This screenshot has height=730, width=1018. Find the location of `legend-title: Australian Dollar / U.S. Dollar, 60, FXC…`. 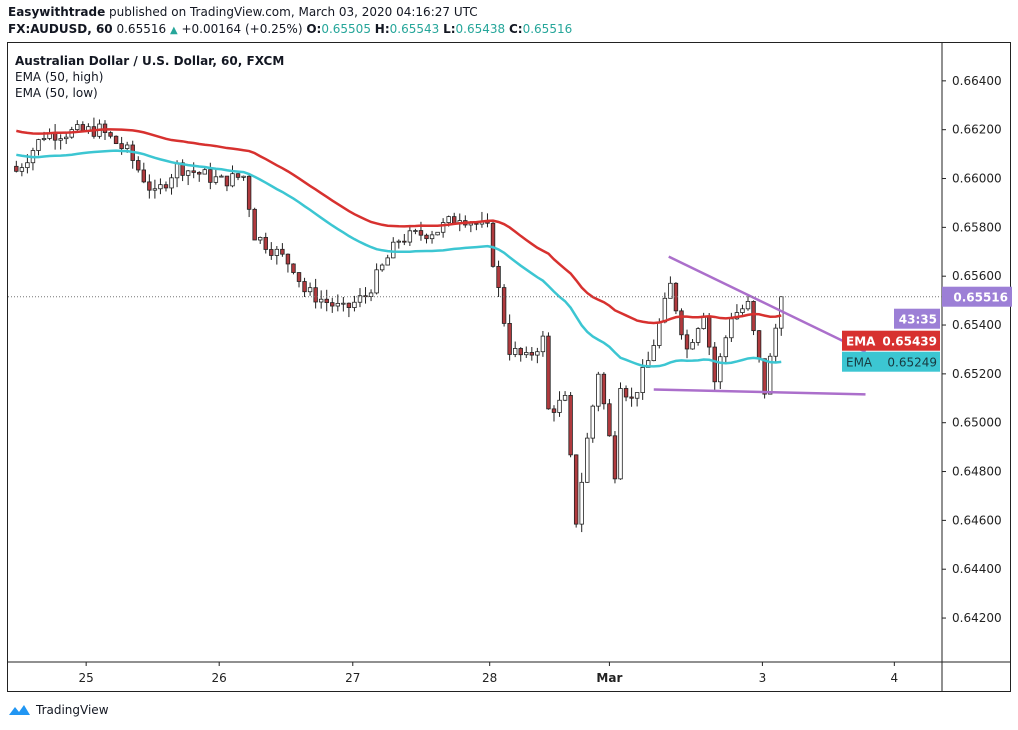

legend-title: Australian Dollar / U.S. Dollar, 60, FXC… is located at coordinates (150, 61).